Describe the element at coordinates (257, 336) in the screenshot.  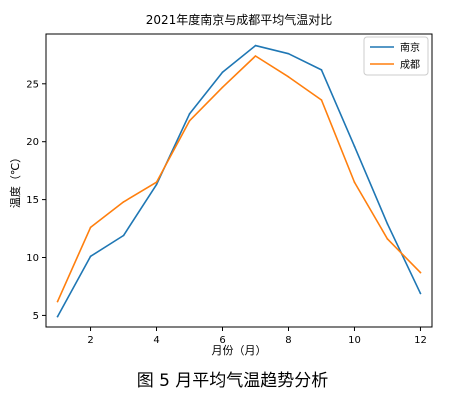
I see `x-axis: 2 4 6 8 10 12` at that location.